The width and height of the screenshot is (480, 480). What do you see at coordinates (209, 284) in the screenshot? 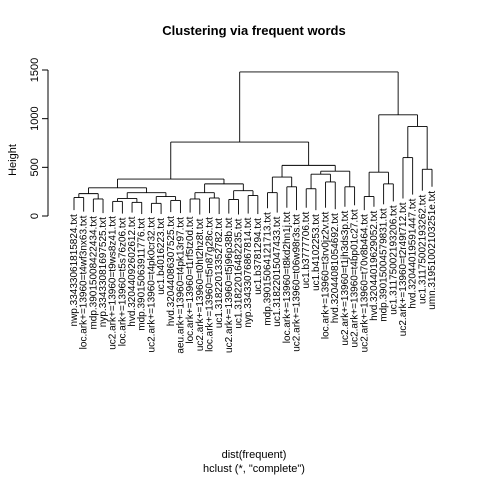
I see `leaf-label: loc.ark+=13960=t5n87g28c.txt` at bounding box center [209, 284].